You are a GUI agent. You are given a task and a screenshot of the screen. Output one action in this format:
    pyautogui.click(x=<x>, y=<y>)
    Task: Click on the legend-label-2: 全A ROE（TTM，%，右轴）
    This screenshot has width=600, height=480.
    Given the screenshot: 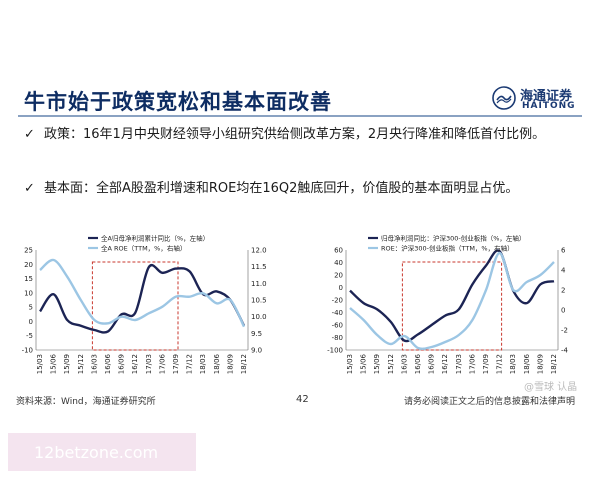 What is the action you would take?
    pyautogui.click(x=143, y=248)
    